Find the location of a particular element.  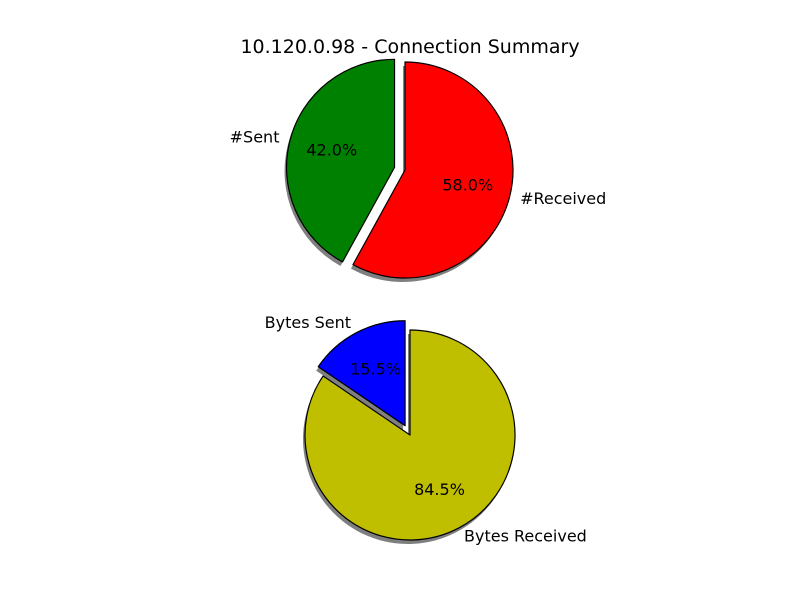

wedge-bytes-sent is located at coordinates (361, 373).